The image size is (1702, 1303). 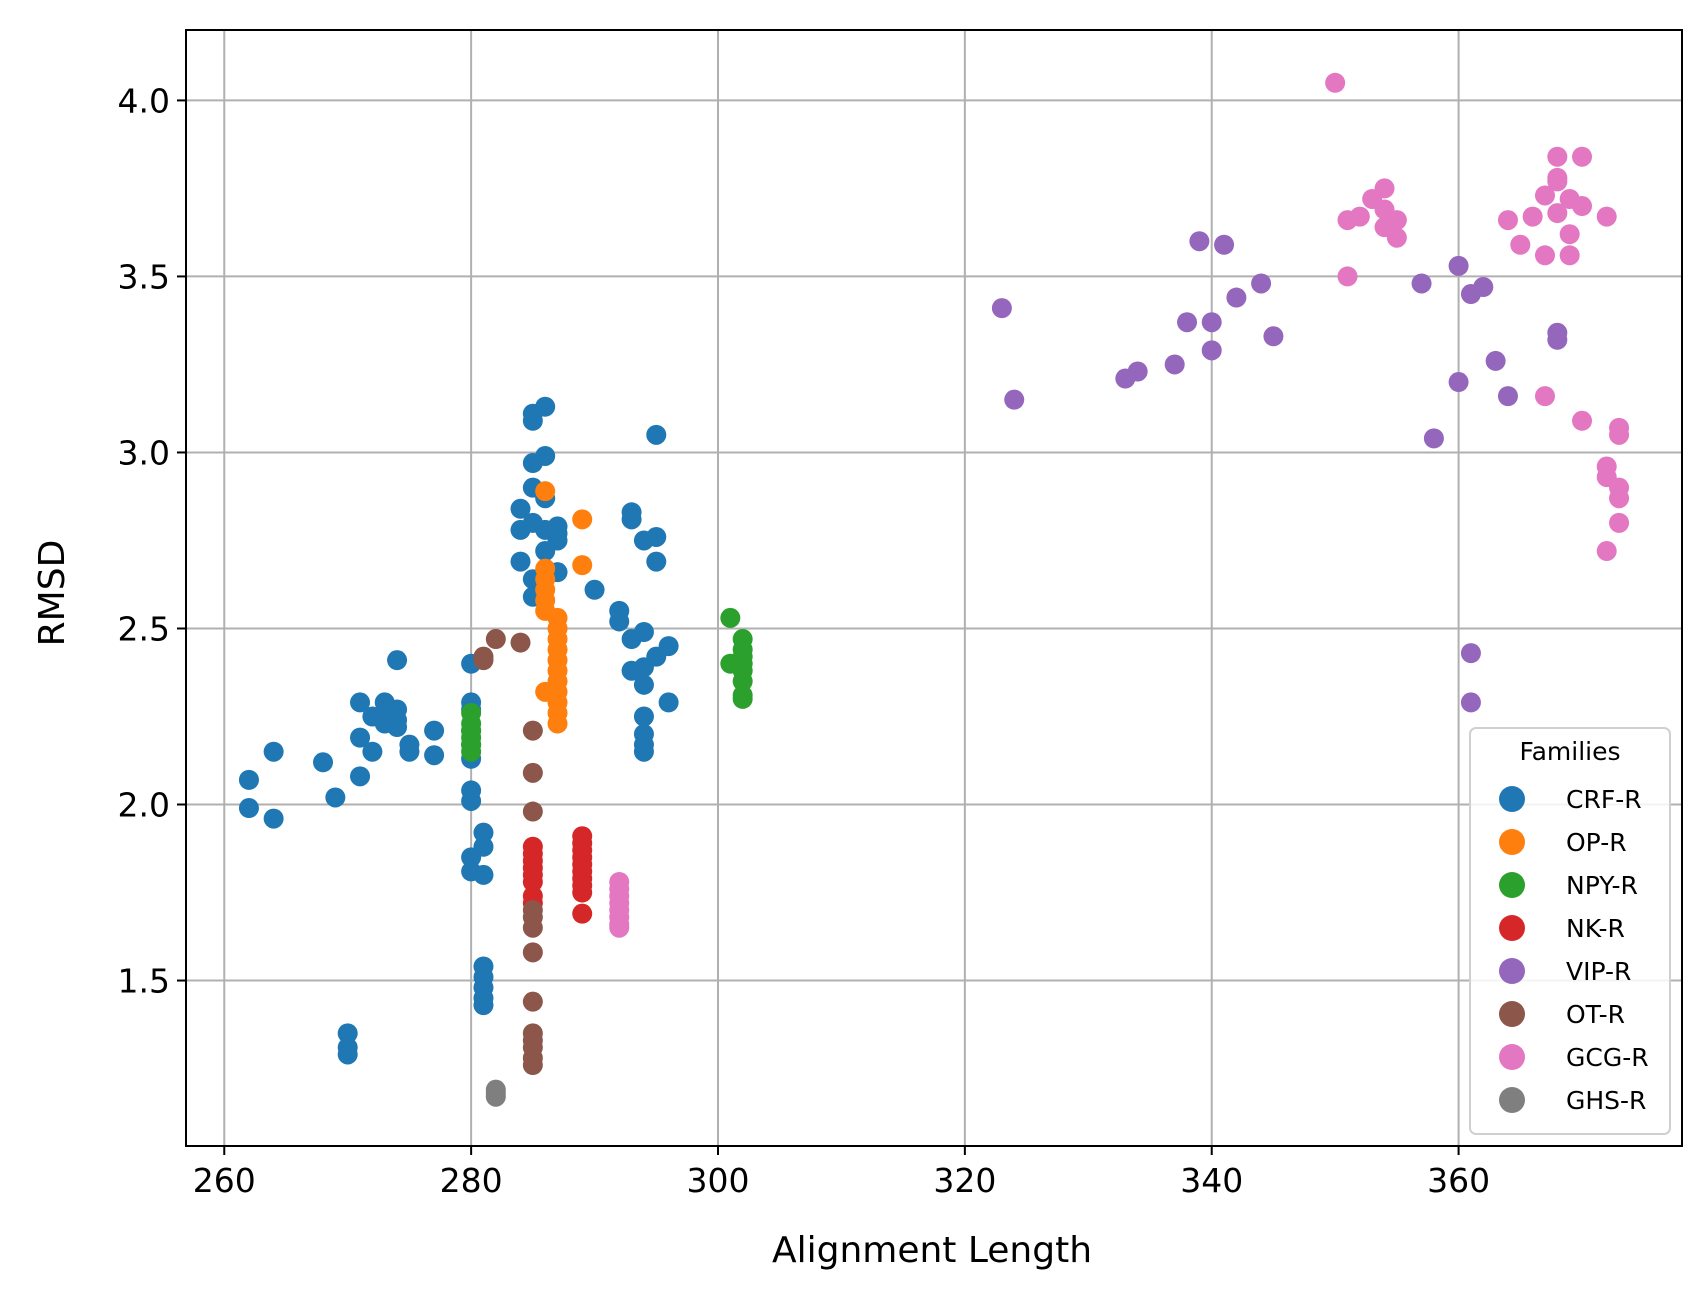 I want to click on legend-marker-npy-r, so click(x=1512, y=885).